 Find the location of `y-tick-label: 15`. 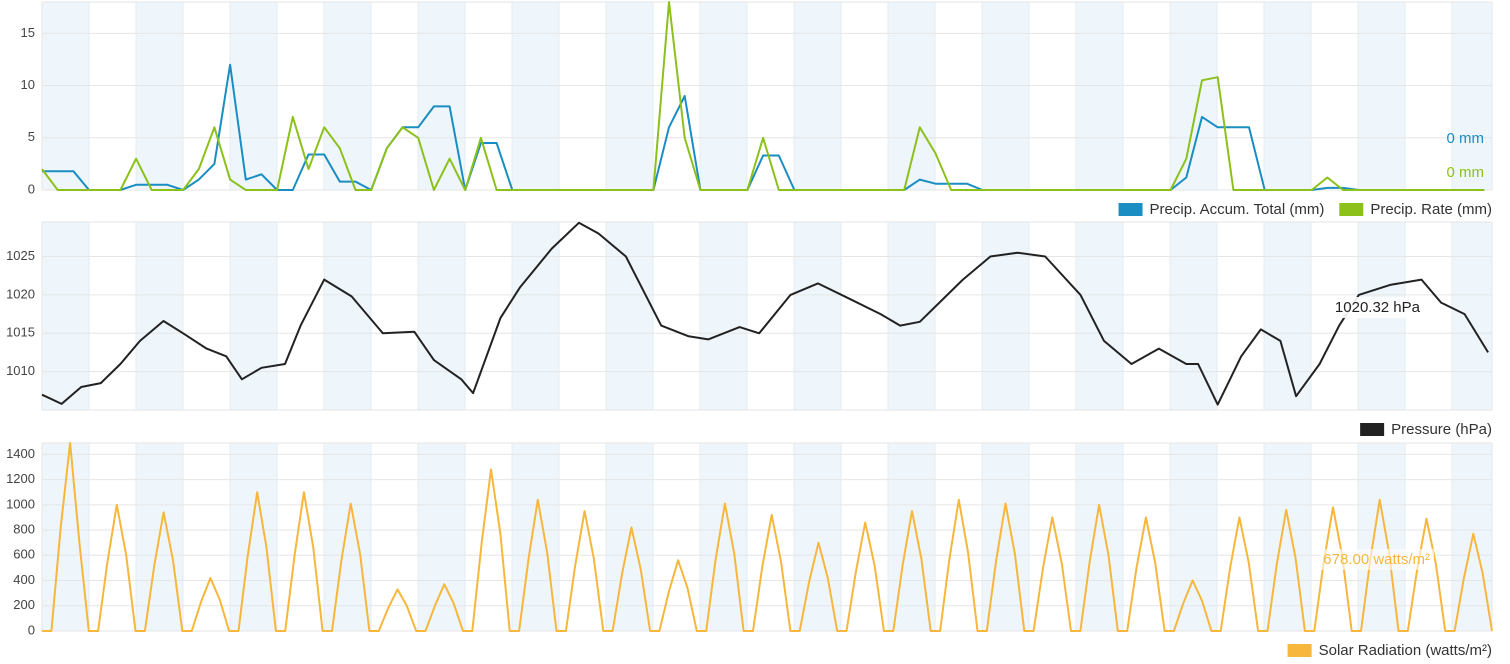

y-tick-label: 15 is located at coordinates (28, 32).